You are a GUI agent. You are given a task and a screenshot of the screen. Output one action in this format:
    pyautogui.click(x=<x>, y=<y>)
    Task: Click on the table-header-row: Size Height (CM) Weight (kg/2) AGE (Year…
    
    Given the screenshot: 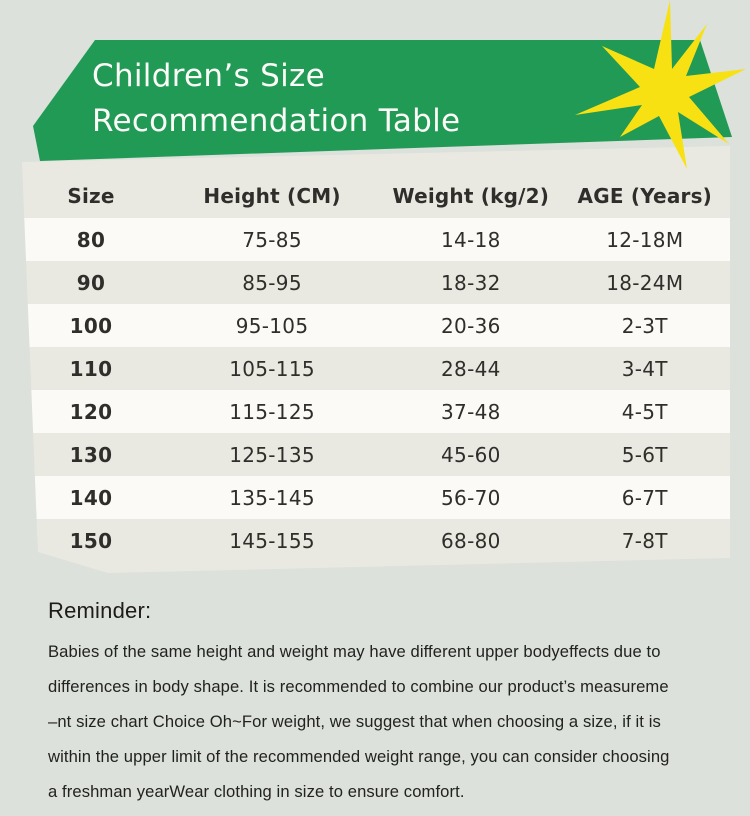 What is the action you would take?
    pyautogui.click(x=376, y=196)
    